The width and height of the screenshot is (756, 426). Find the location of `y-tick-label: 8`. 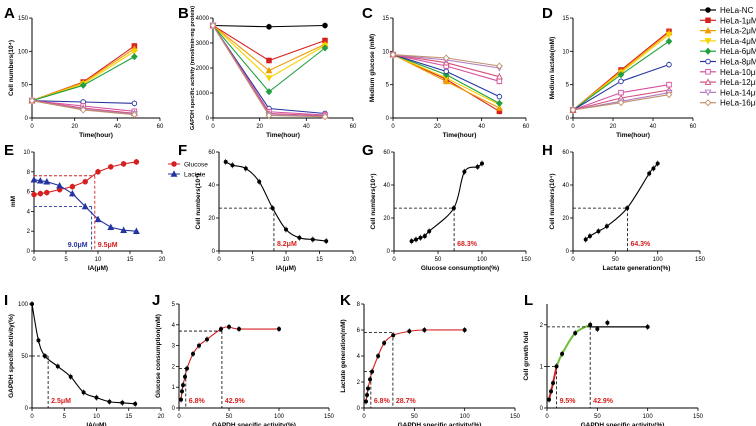

y-tick-label: 8 is located at coordinates (29, 173).